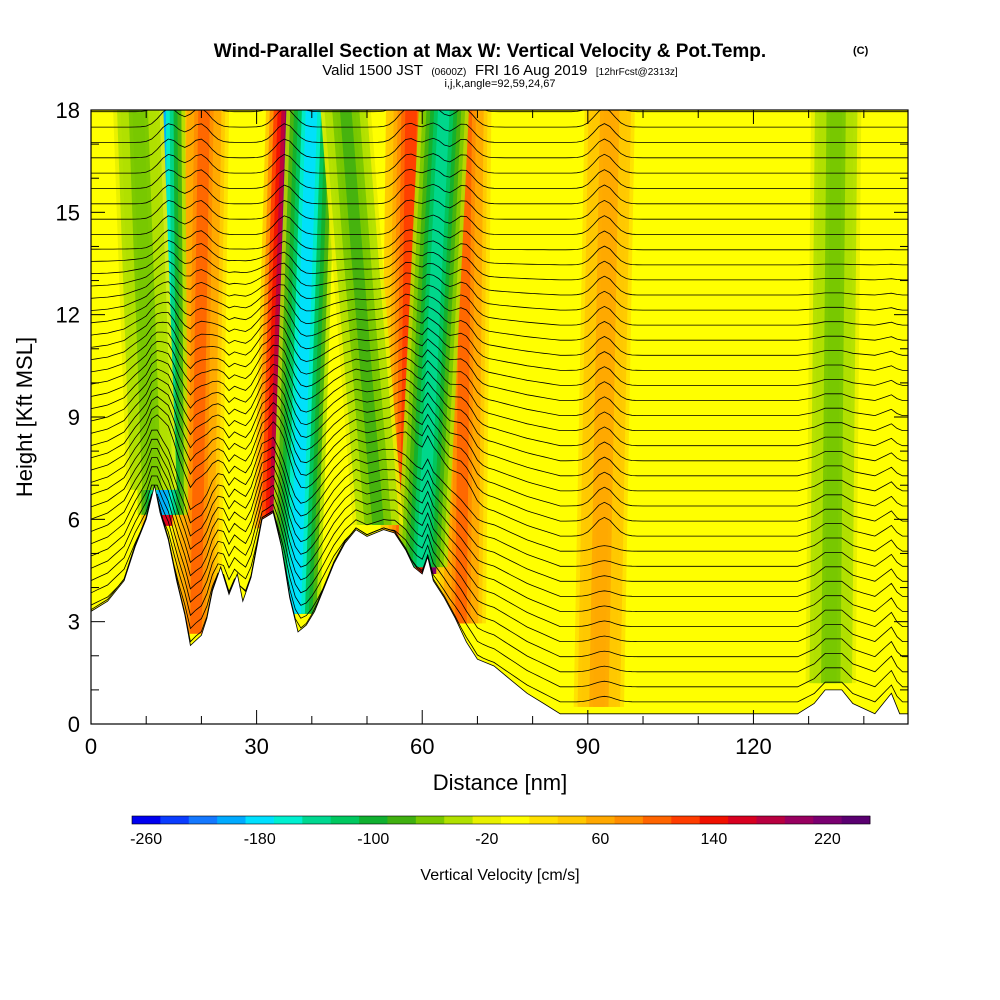  Describe the element at coordinates (373, 839) in the screenshot. I see `colorbar-tick-label: -100` at that location.